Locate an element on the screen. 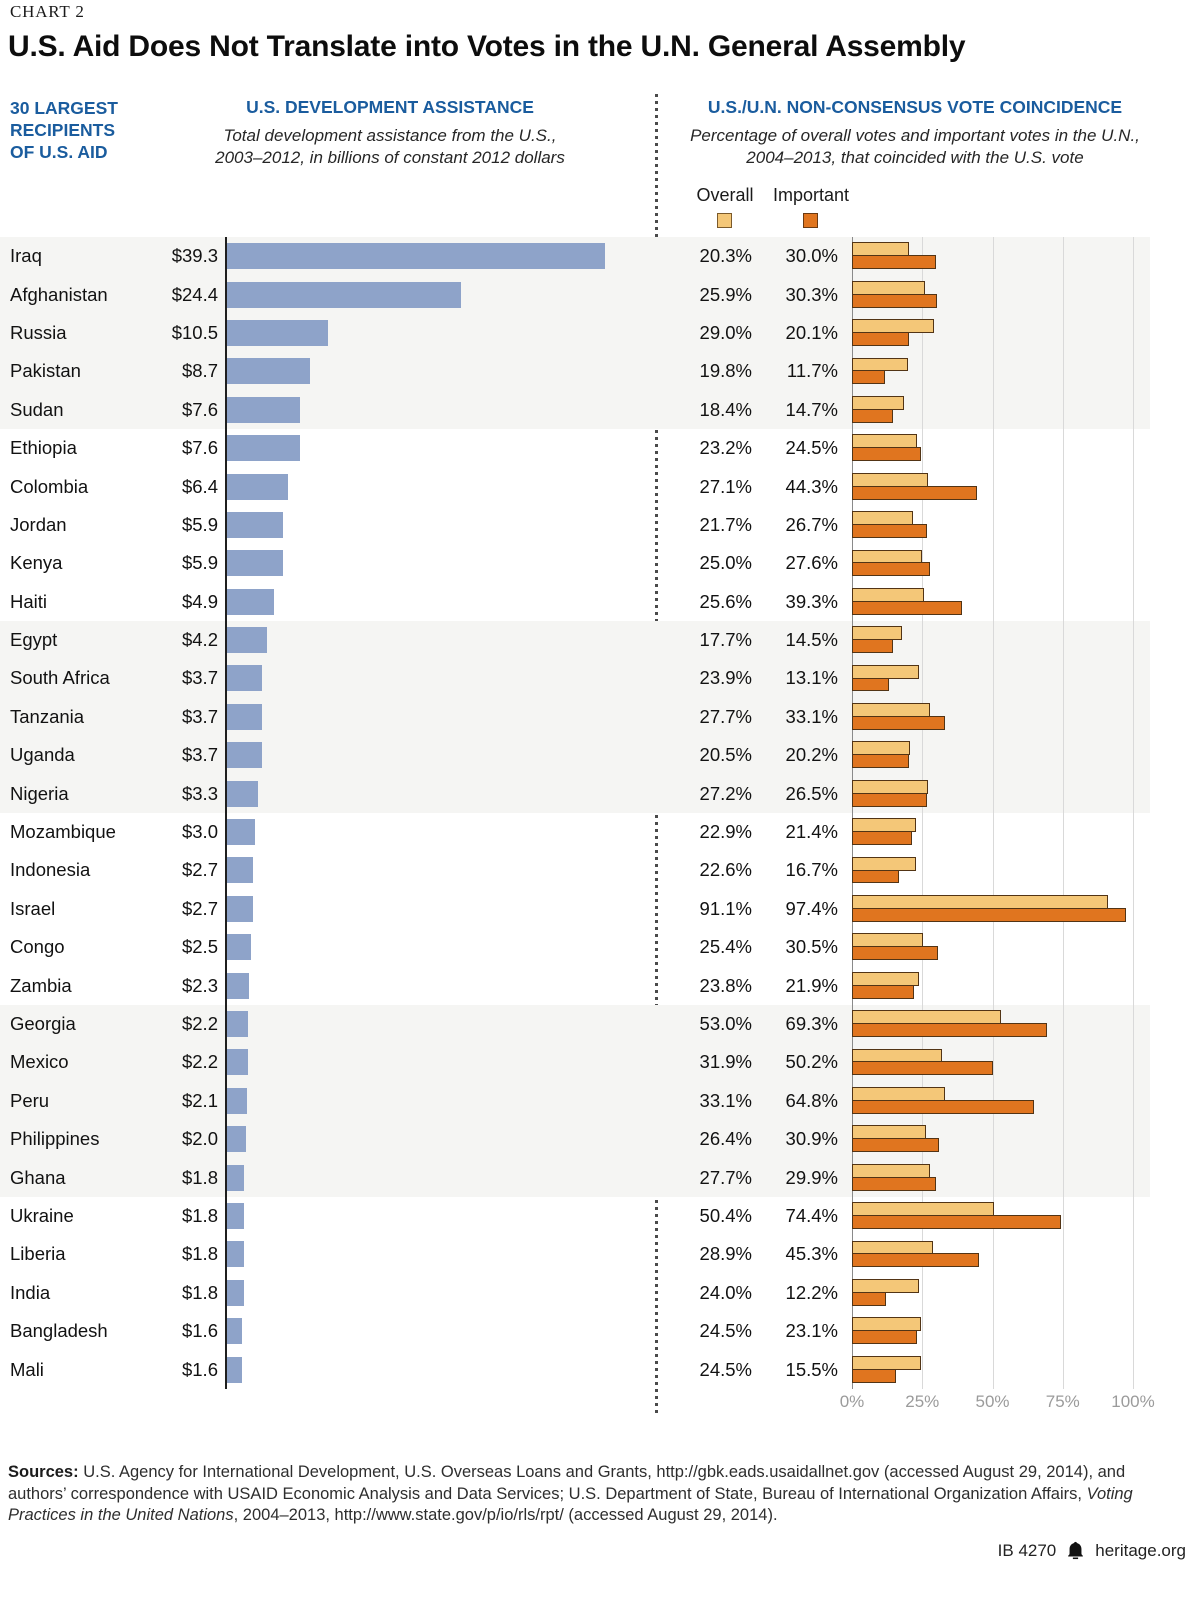 The width and height of the screenshot is (1200, 1612). recipients-column-header: 30 LARGEST RECIPIENTS OF U.S. AID is located at coordinates (85, 130).